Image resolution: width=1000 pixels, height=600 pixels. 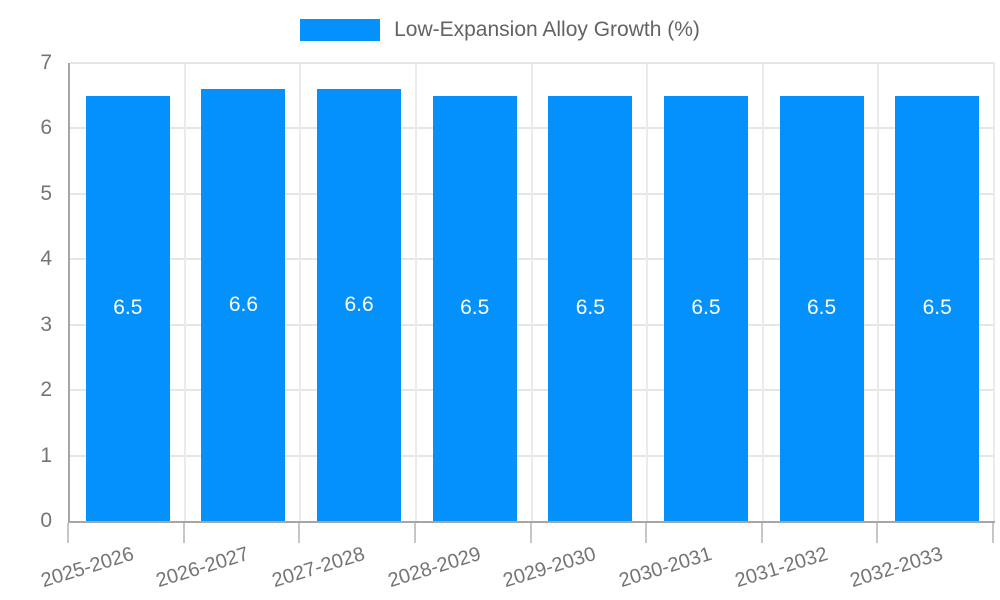 I want to click on legend-label: Low-Expansion Alloy Growth (%), so click(x=547, y=29).